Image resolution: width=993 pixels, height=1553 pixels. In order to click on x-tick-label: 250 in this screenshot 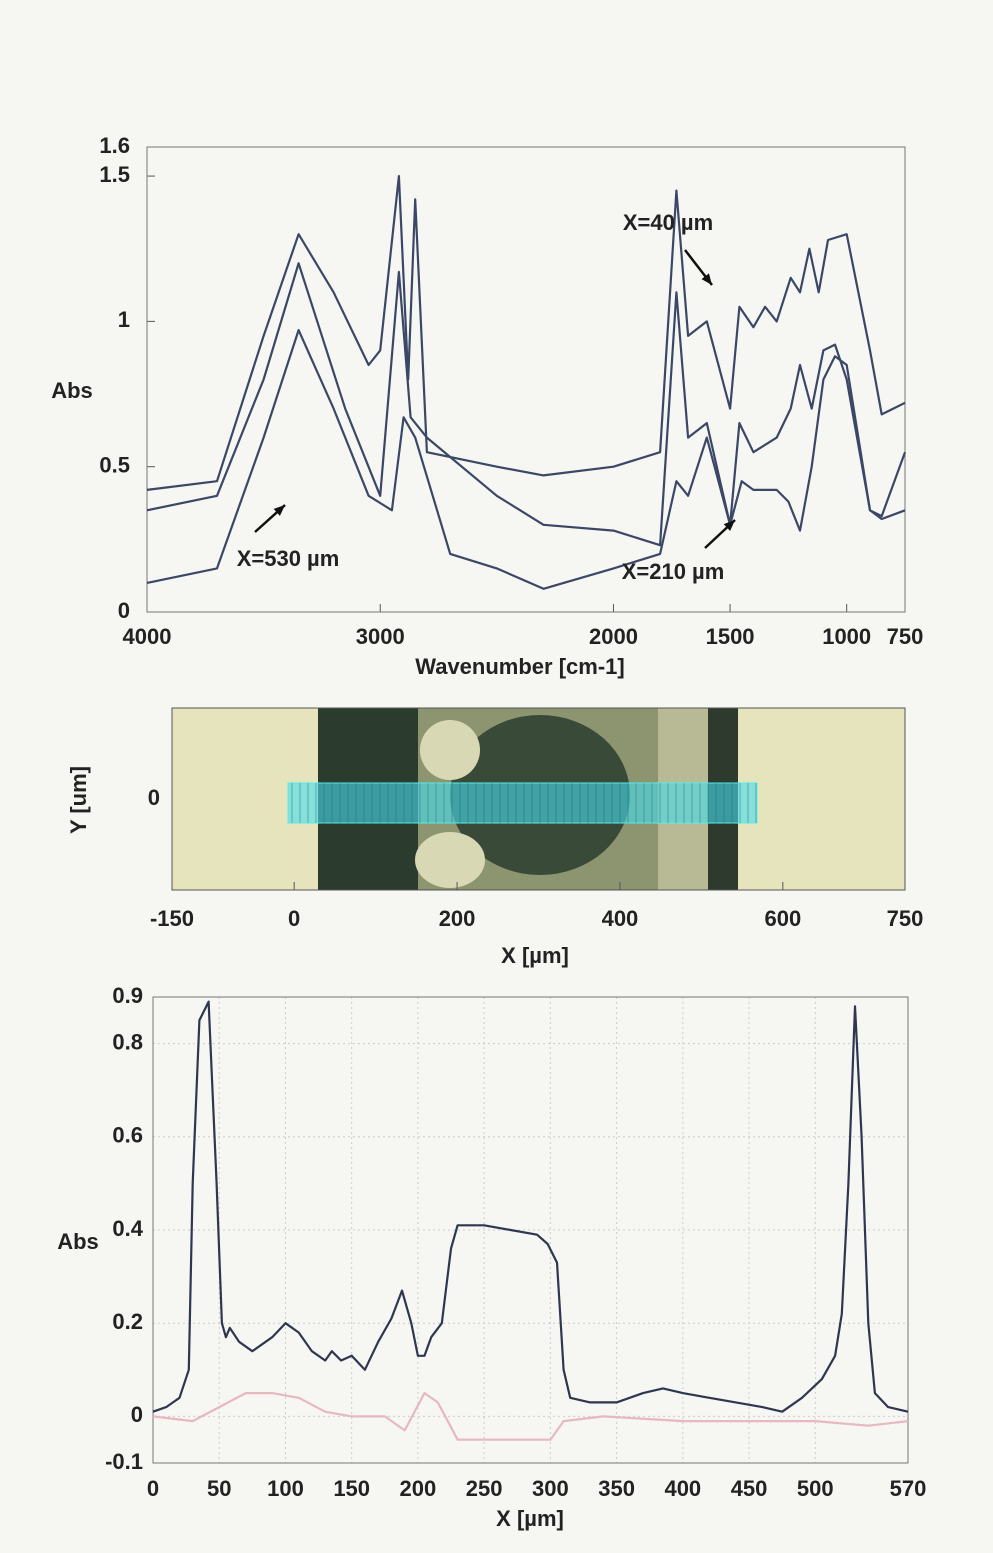, I will do `click(484, 1488)`.